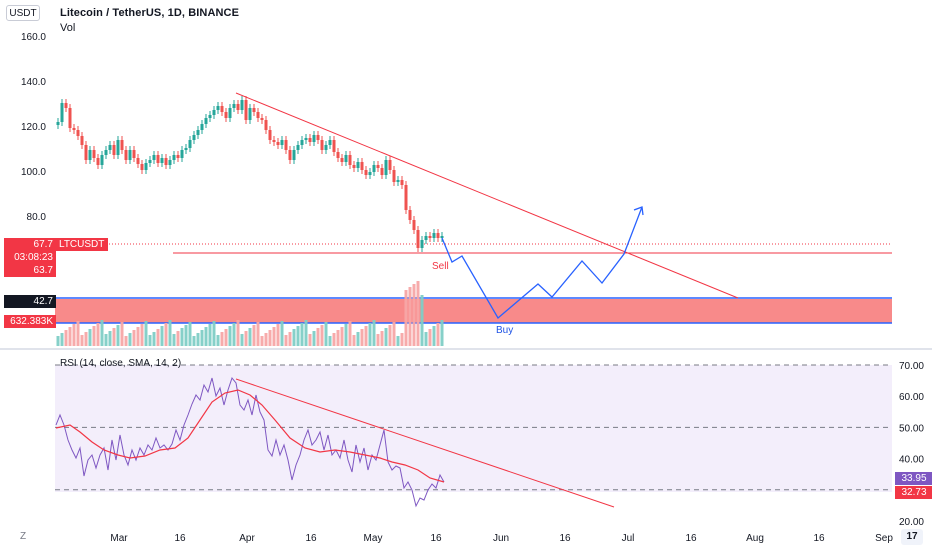 The image size is (932, 555). I want to click on rsi-label: RSI (14, close, SMA, 14, 2), so click(121, 363).